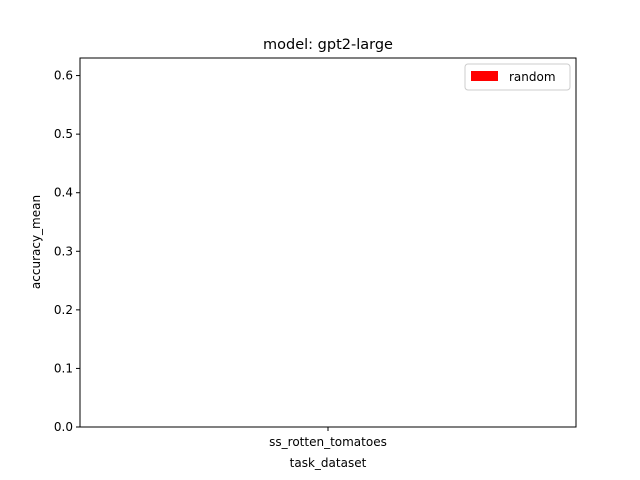 The height and width of the screenshot is (480, 640). What do you see at coordinates (328, 442) in the screenshot?
I see `x-tick-label: ss_rotten_tomatoes` at bounding box center [328, 442].